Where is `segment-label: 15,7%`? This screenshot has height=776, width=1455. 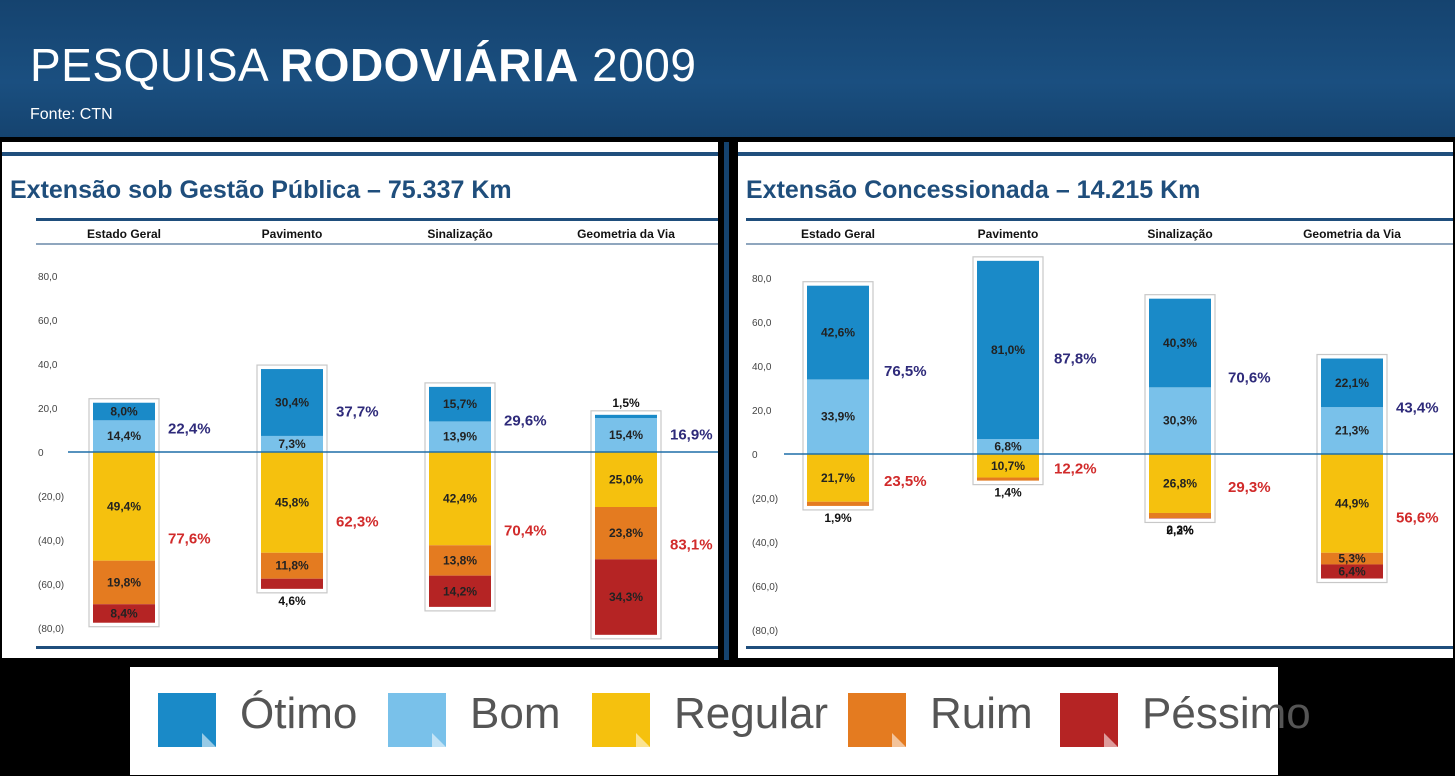 segment-label: 15,7% is located at coordinates (460, 404).